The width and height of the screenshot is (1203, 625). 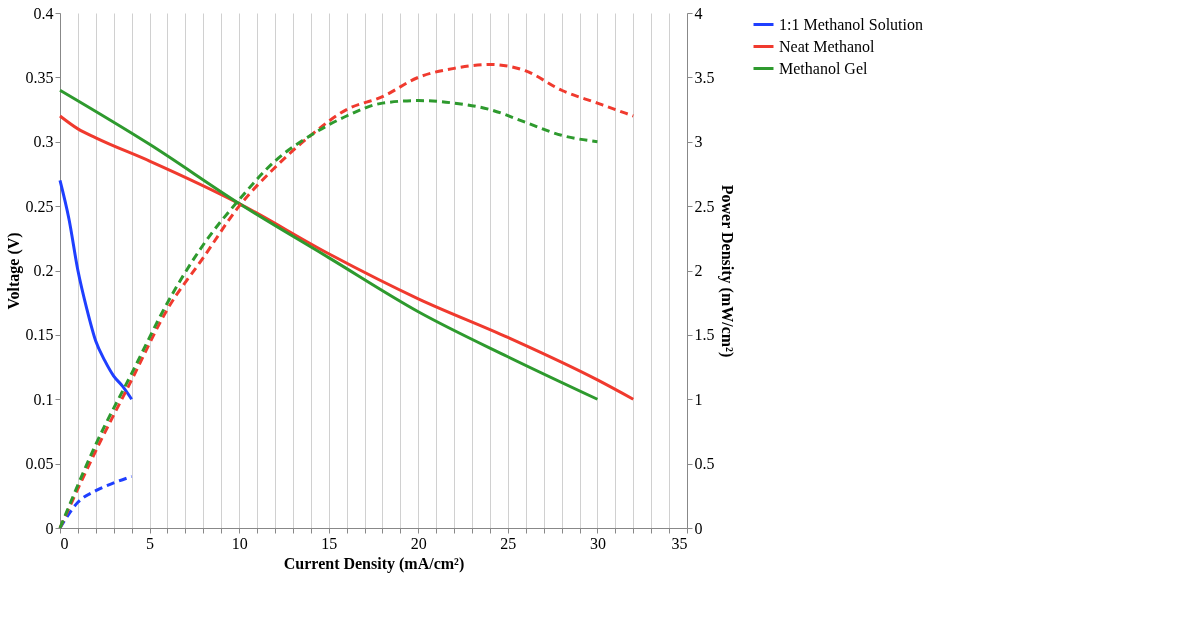 I want to click on x-tick-label: 5, so click(x=150, y=543).